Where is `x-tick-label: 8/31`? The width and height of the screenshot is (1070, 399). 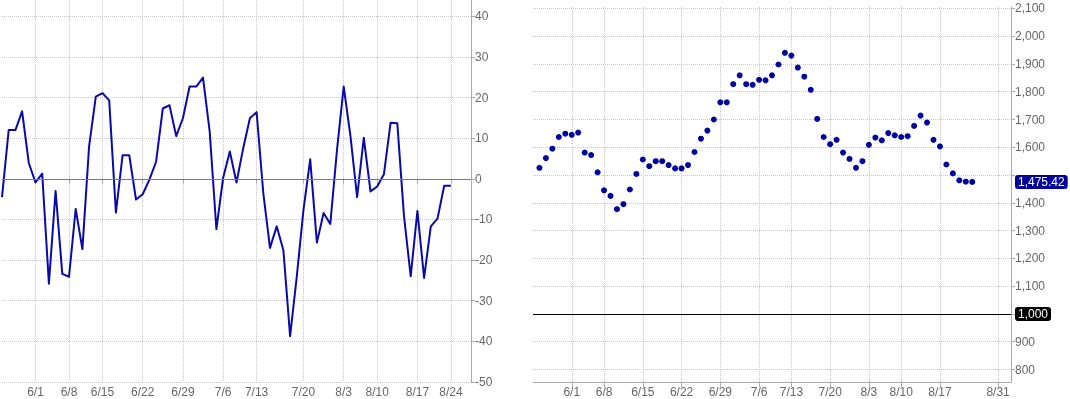
x-tick-label: 8/31 is located at coordinates (998, 392).